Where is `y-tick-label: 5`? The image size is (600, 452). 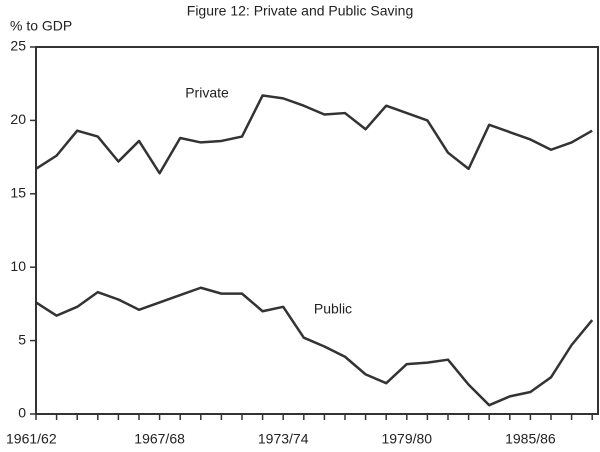
y-tick-label: 5 is located at coordinates (22, 339).